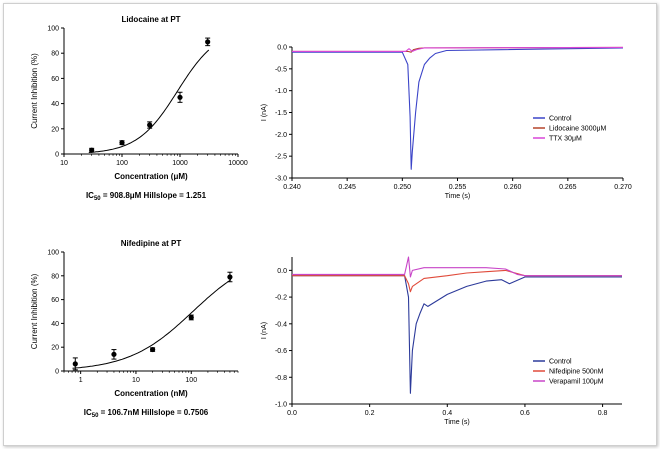  Describe the element at coordinates (151, 176) in the screenshot. I see `x-axis-label: Concentration (μM)` at that location.